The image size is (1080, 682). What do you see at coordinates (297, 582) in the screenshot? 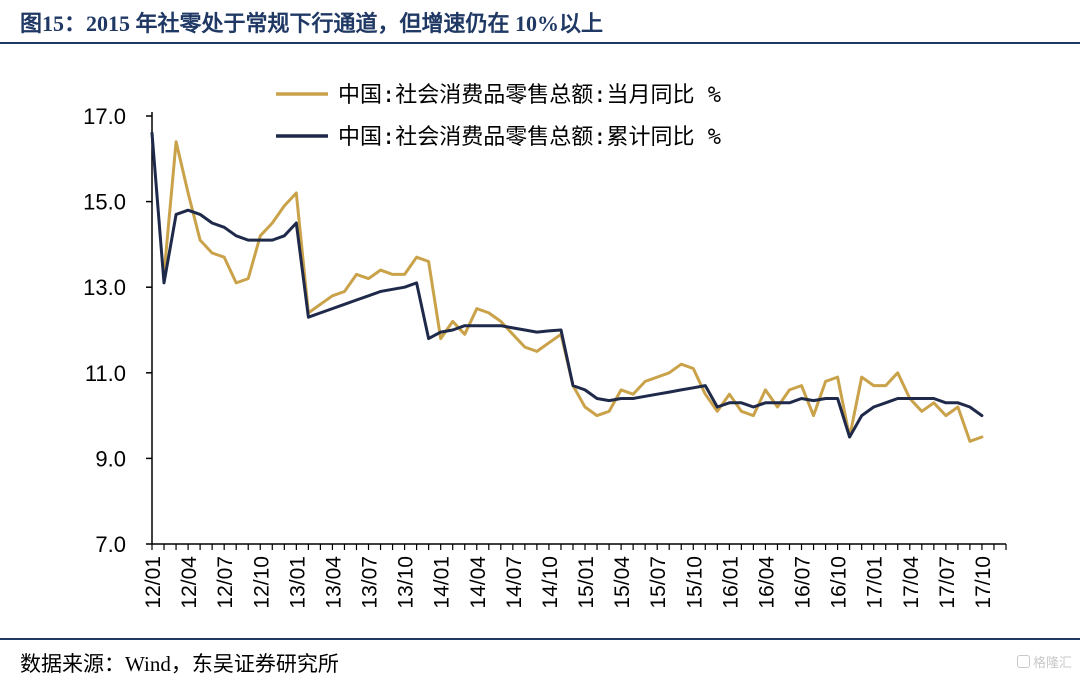
I see `x-tick-label: 13/01` at bounding box center [297, 582].